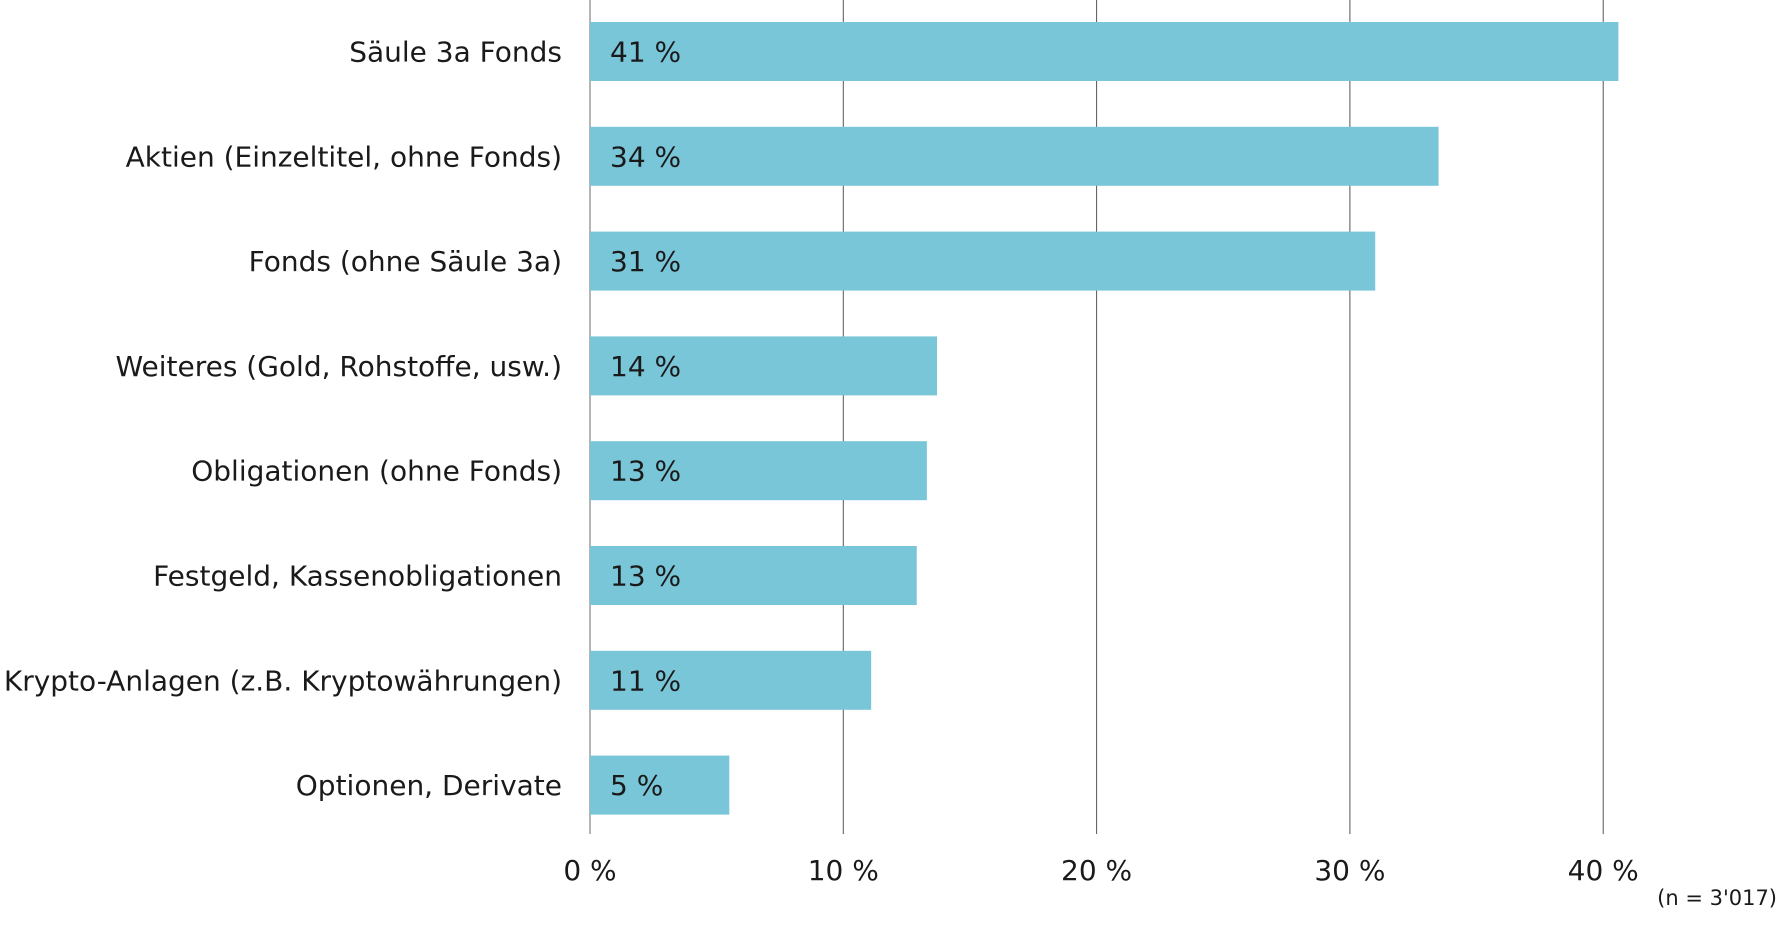  Describe the element at coordinates (636, 785) in the screenshot. I see `bar-value-label: 5 %` at that location.